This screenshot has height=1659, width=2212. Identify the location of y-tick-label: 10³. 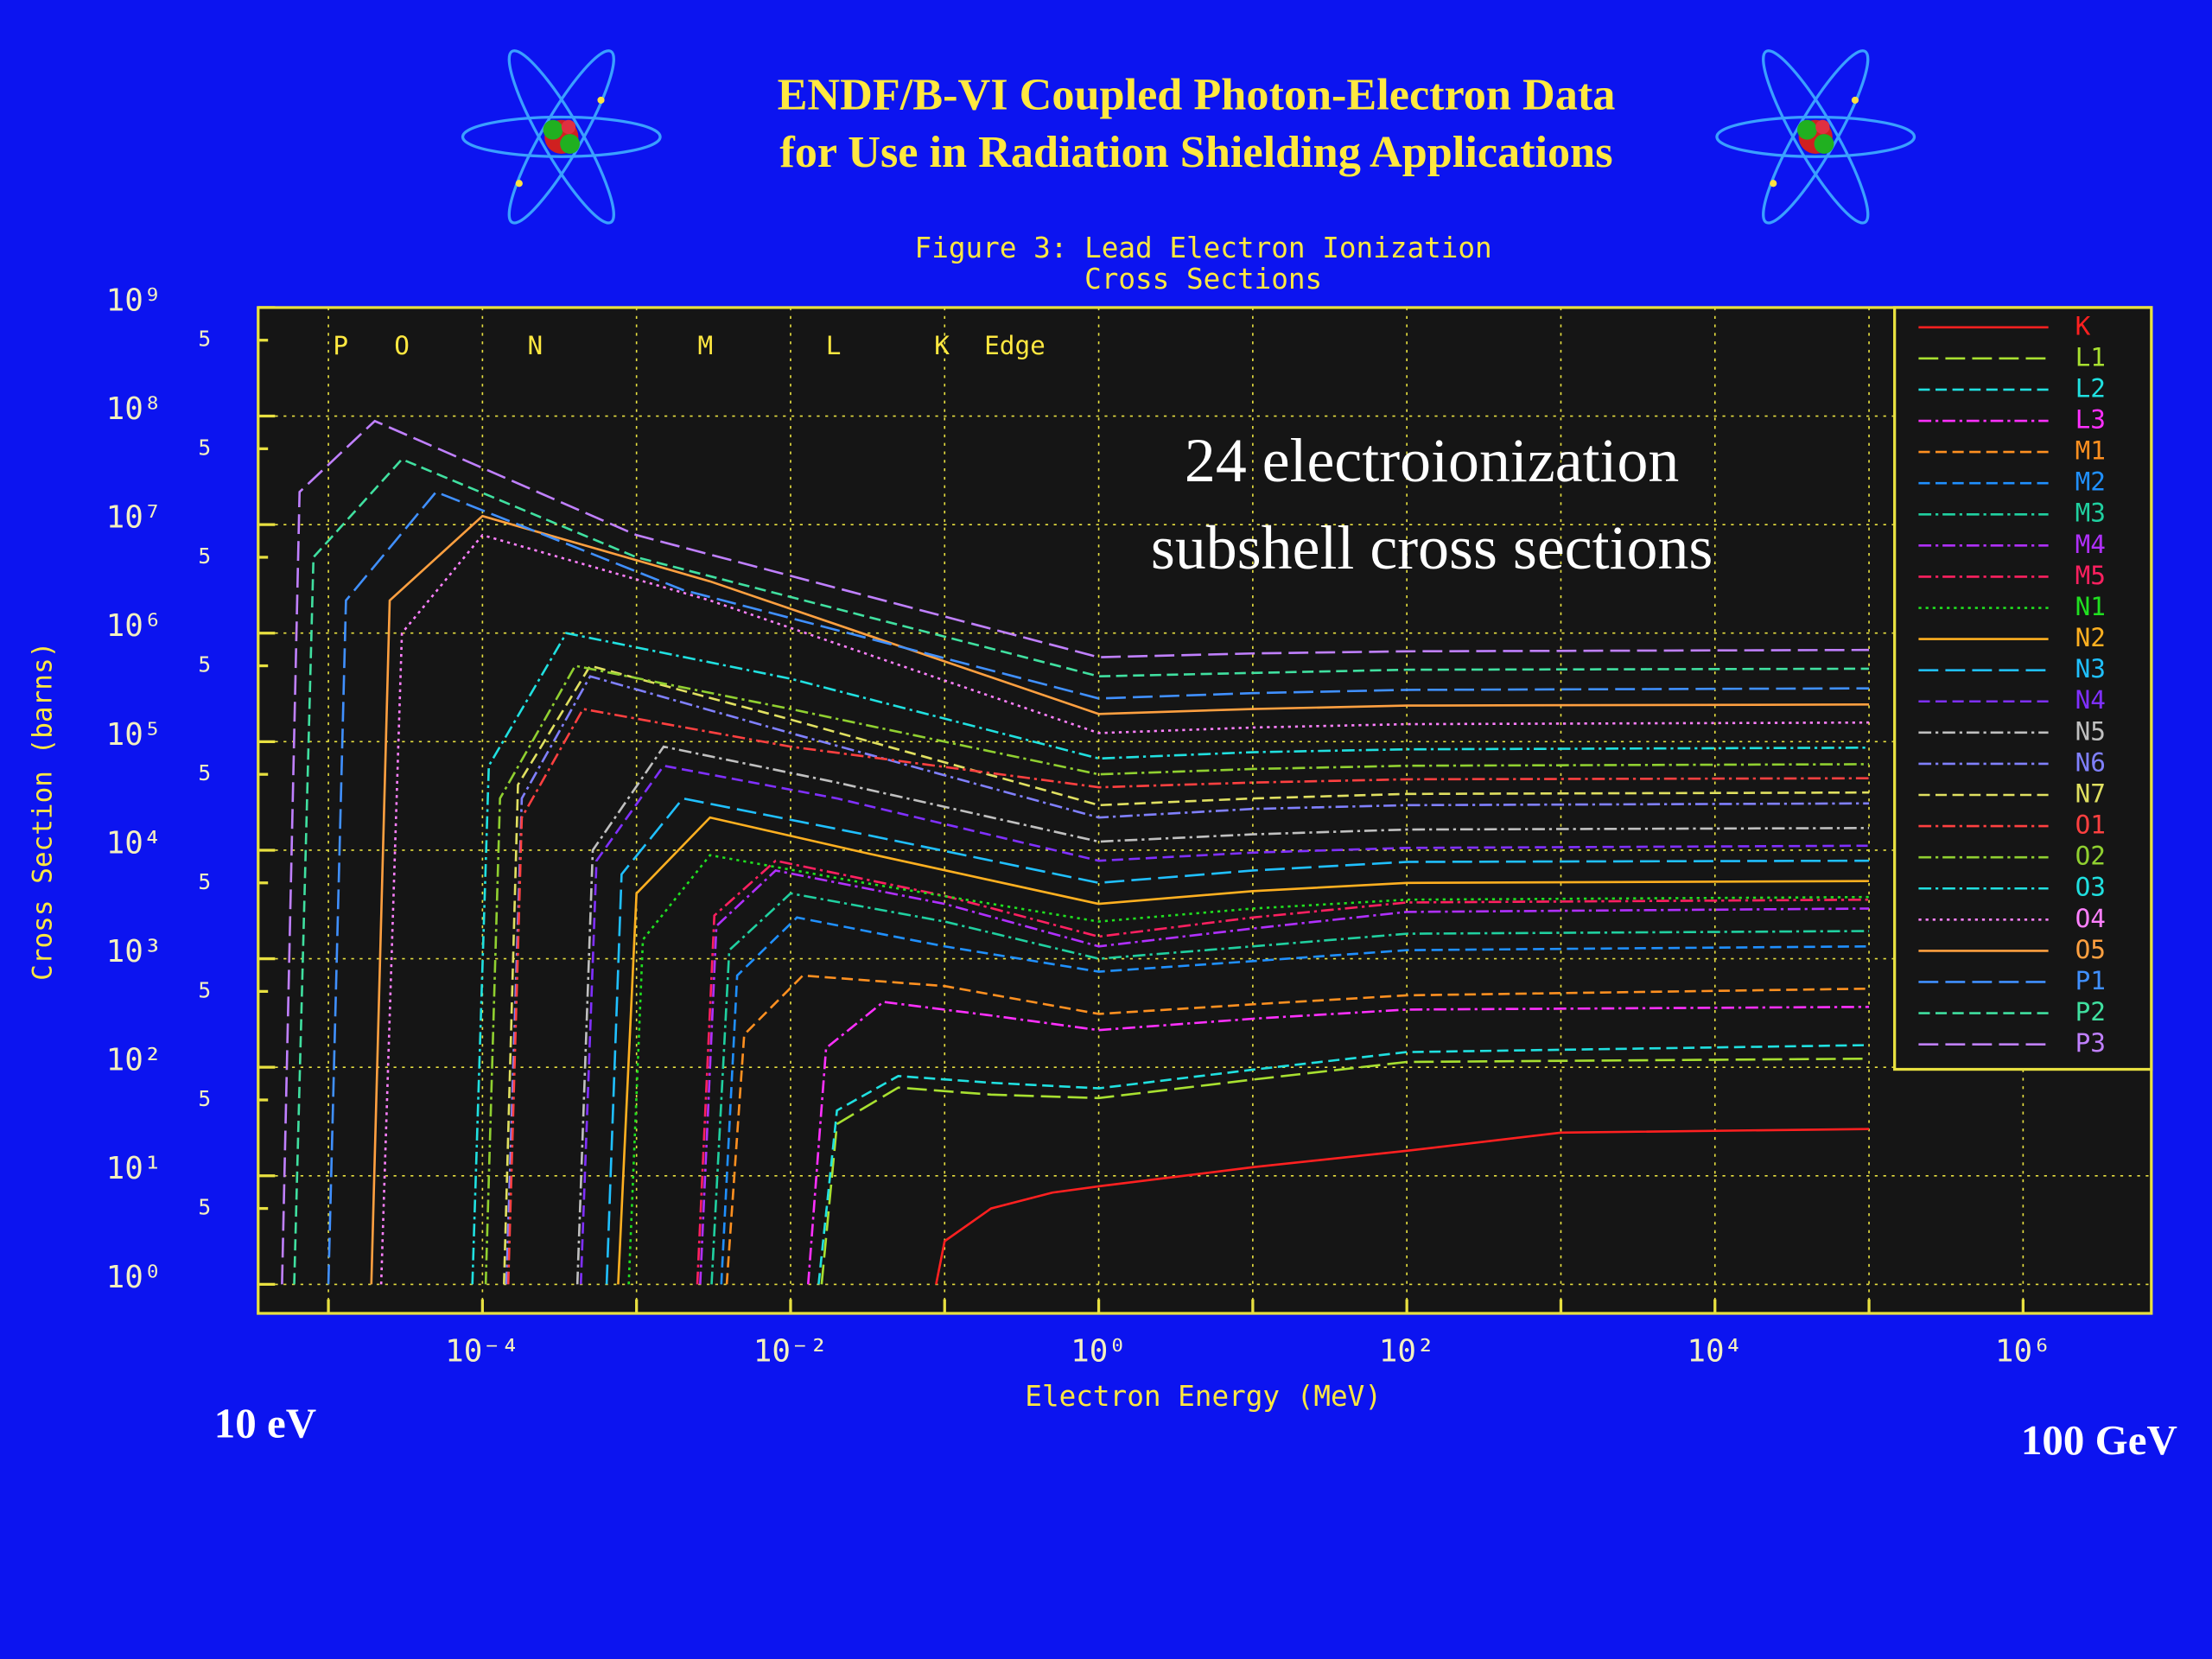
(134, 951).